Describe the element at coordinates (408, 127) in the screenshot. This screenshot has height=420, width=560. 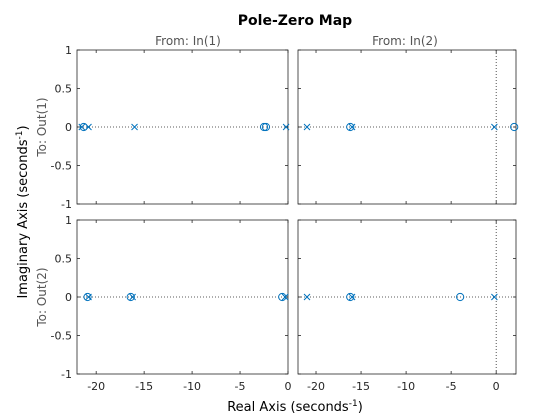
I see `subplot-r1-c2` at that location.